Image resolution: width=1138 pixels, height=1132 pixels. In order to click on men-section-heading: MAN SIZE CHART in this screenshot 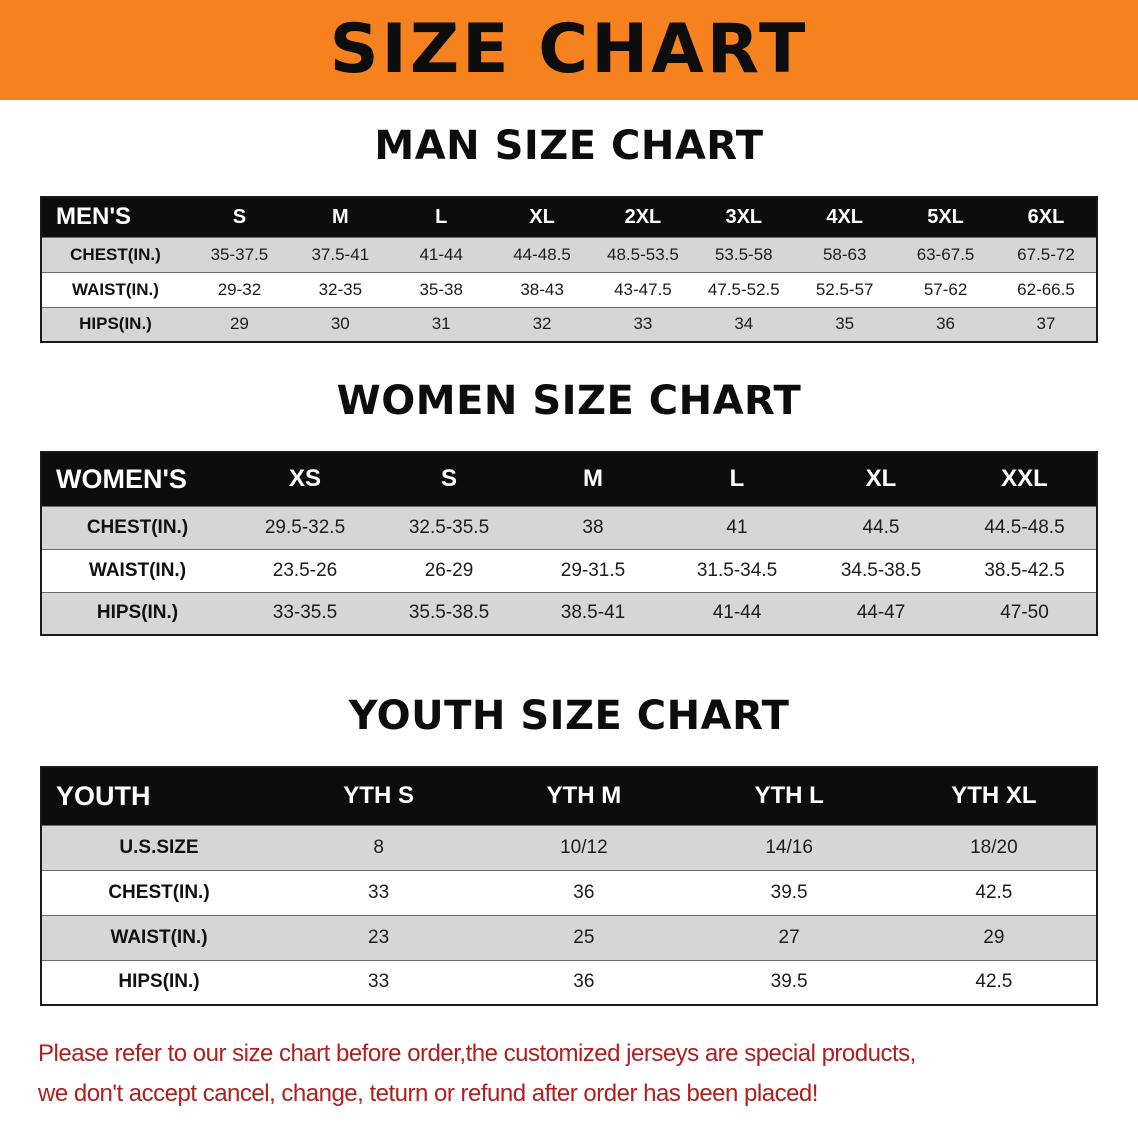, I will do `click(569, 146)`.